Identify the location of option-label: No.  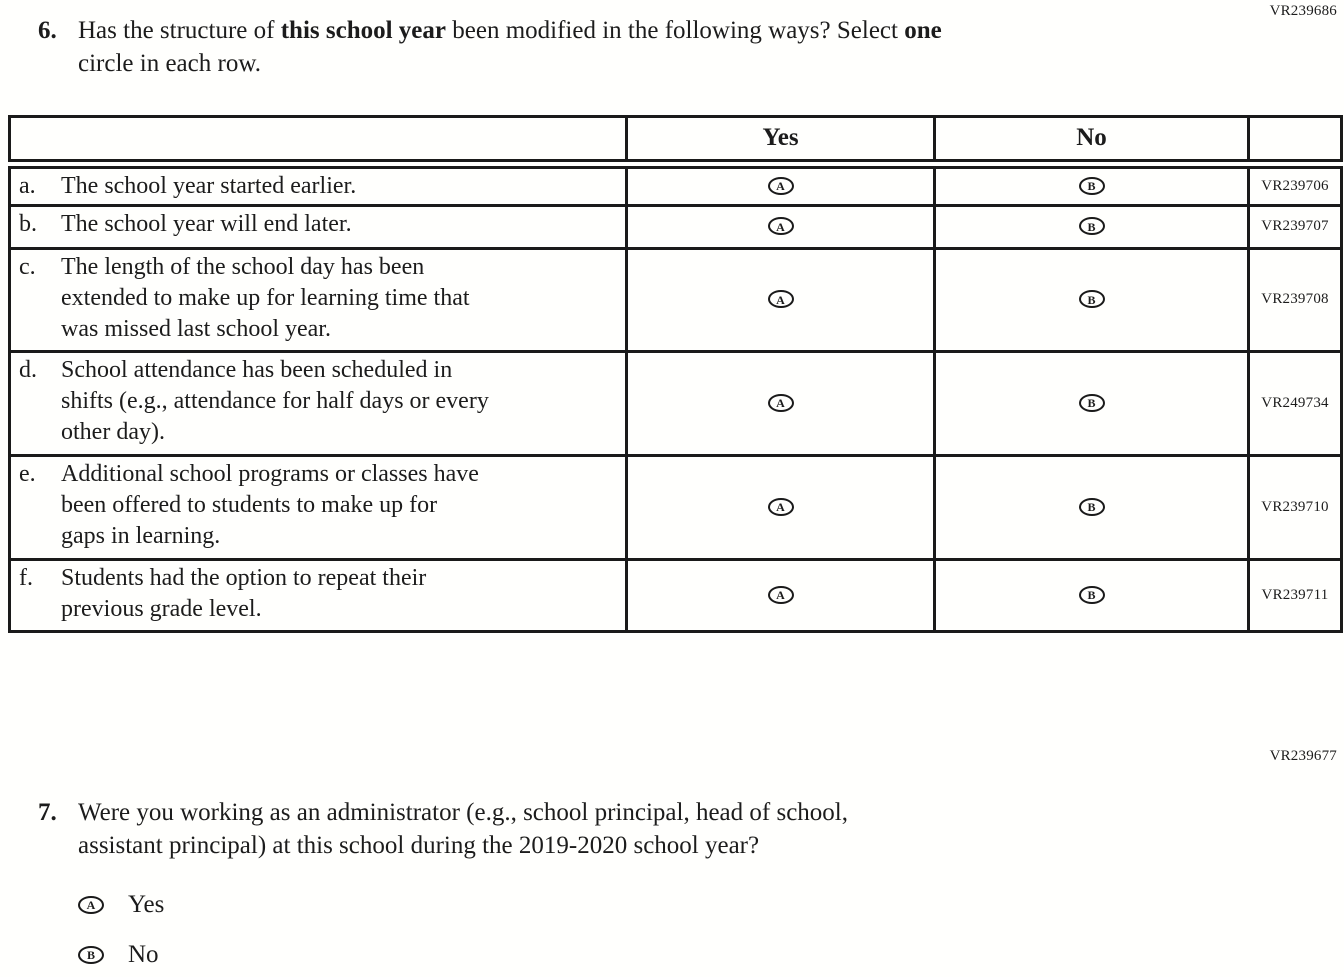
(143, 954).